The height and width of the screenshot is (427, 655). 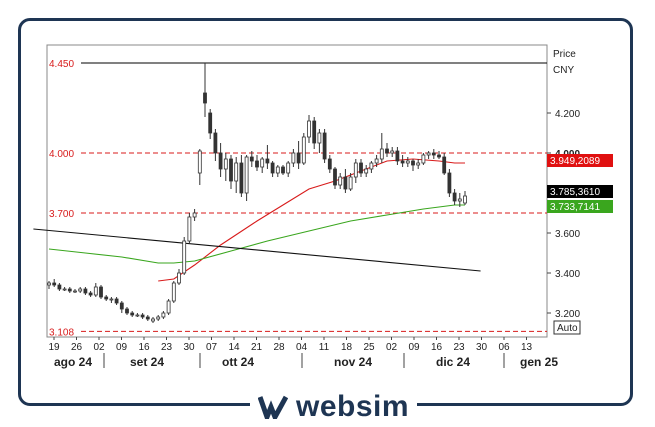 What do you see at coordinates (414, 347) in the screenshot?
I see `x-tick-label-16: 09` at bounding box center [414, 347].